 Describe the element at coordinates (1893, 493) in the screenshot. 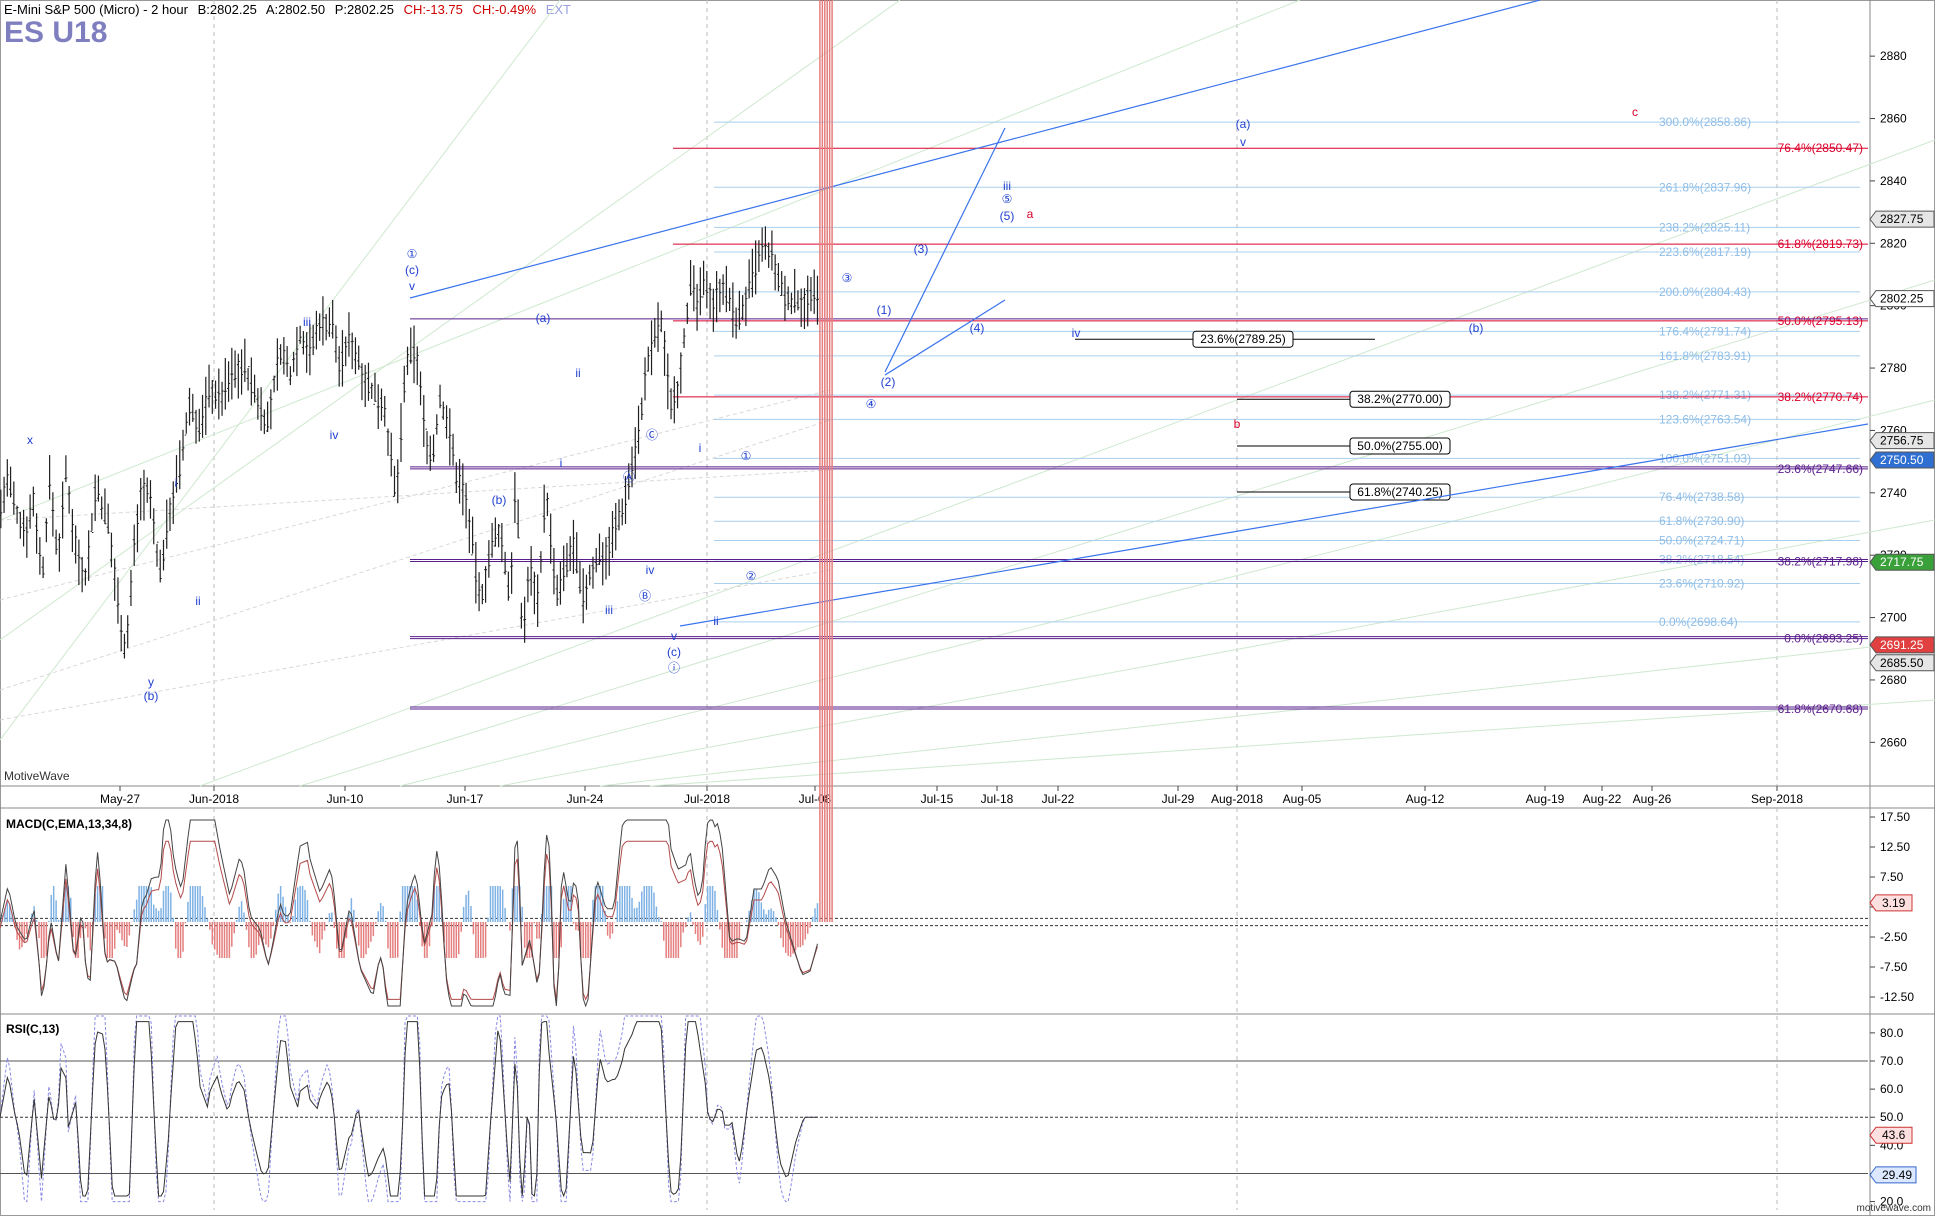

I see `y-tick-label: 2740` at that location.